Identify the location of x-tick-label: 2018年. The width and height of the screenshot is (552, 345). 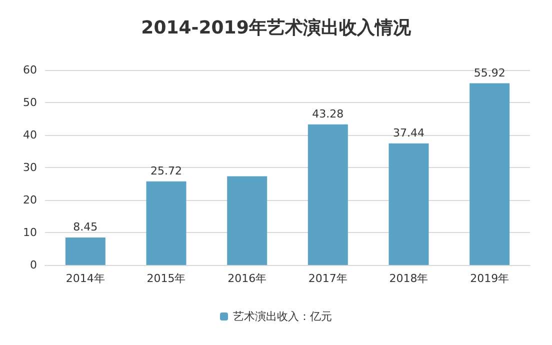
(408, 278).